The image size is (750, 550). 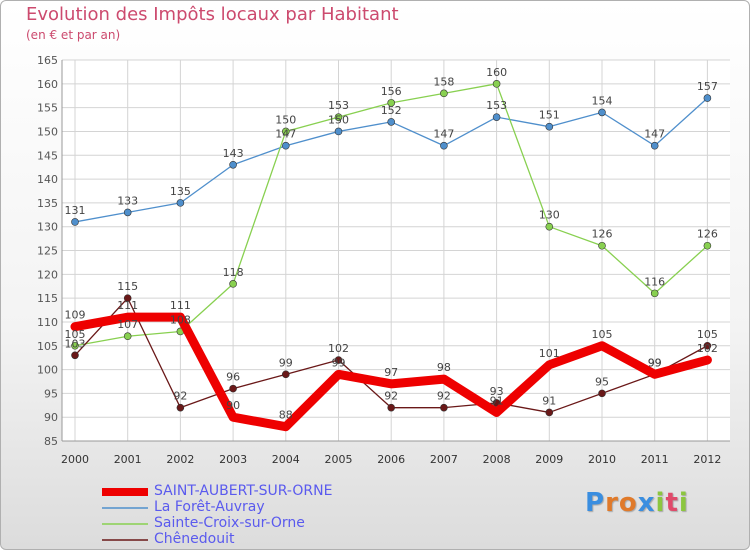 I want to click on data-label: 96, so click(x=233, y=377).